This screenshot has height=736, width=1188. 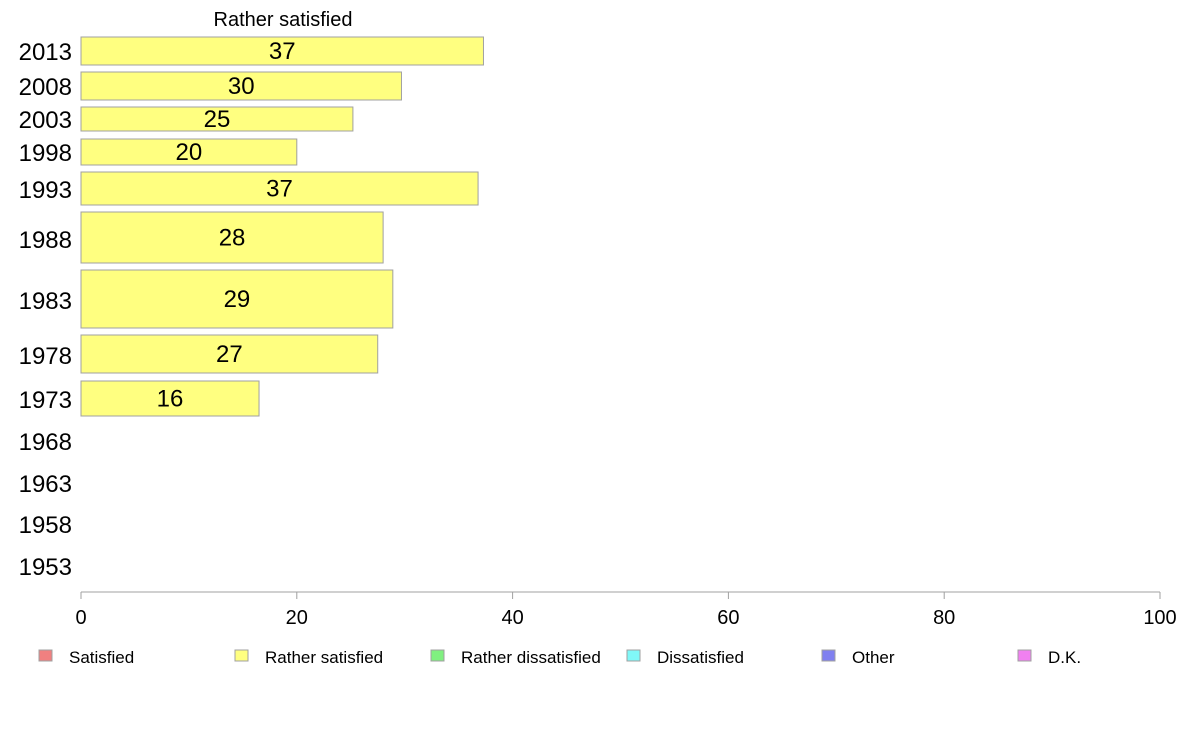 I want to click on category-label-2003: 2003, so click(x=45, y=120).